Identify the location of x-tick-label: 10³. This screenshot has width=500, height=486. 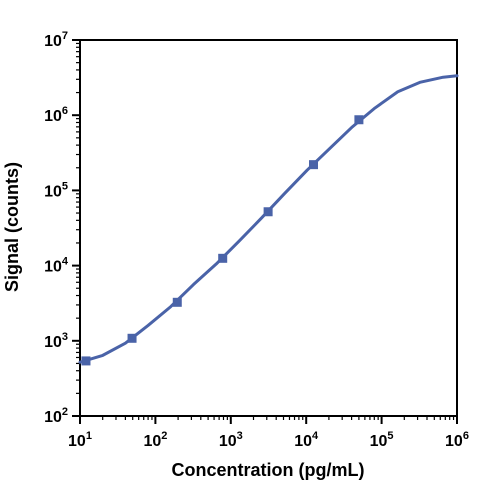
(231, 440).